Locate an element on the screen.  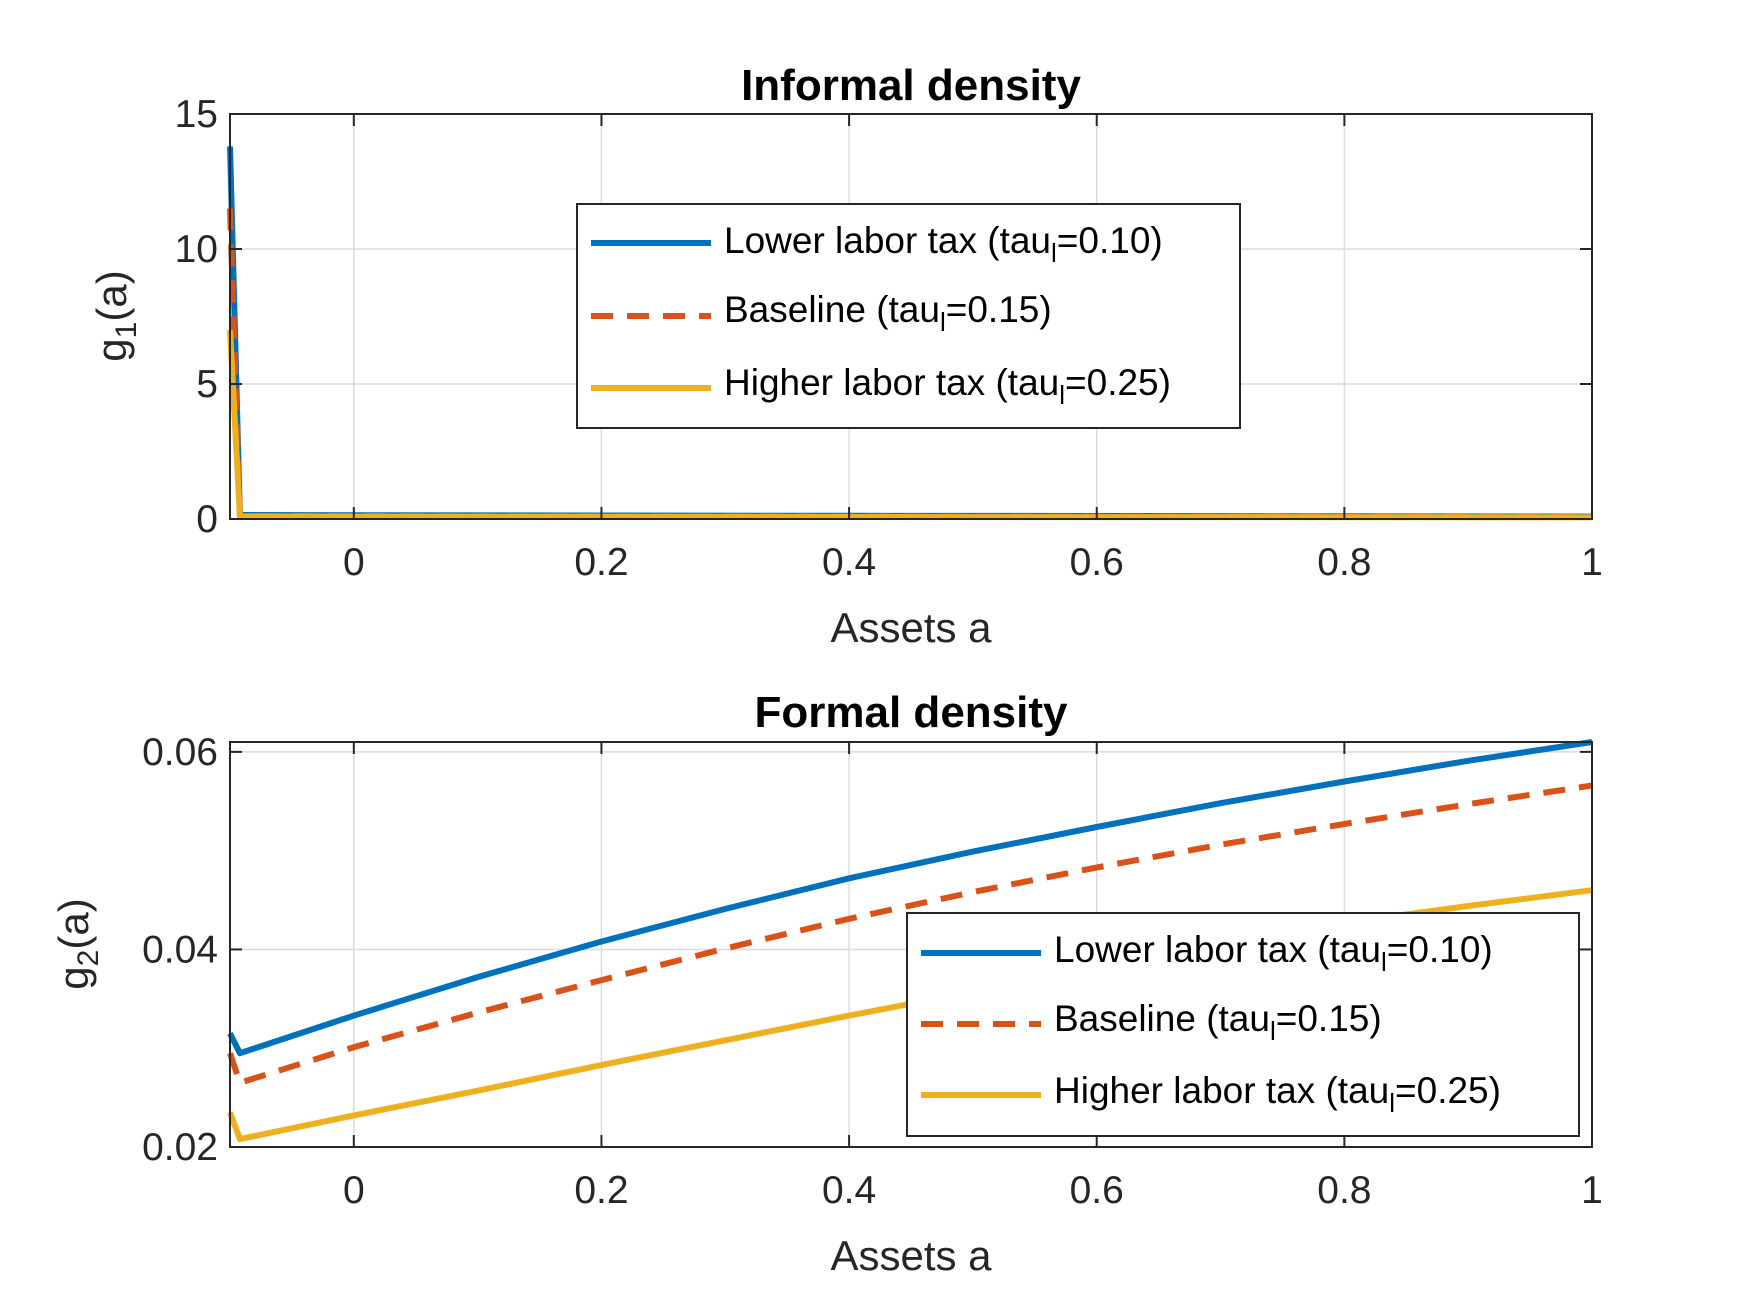
y-tick-label: 0.02 is located at coordinates (180, 1147).